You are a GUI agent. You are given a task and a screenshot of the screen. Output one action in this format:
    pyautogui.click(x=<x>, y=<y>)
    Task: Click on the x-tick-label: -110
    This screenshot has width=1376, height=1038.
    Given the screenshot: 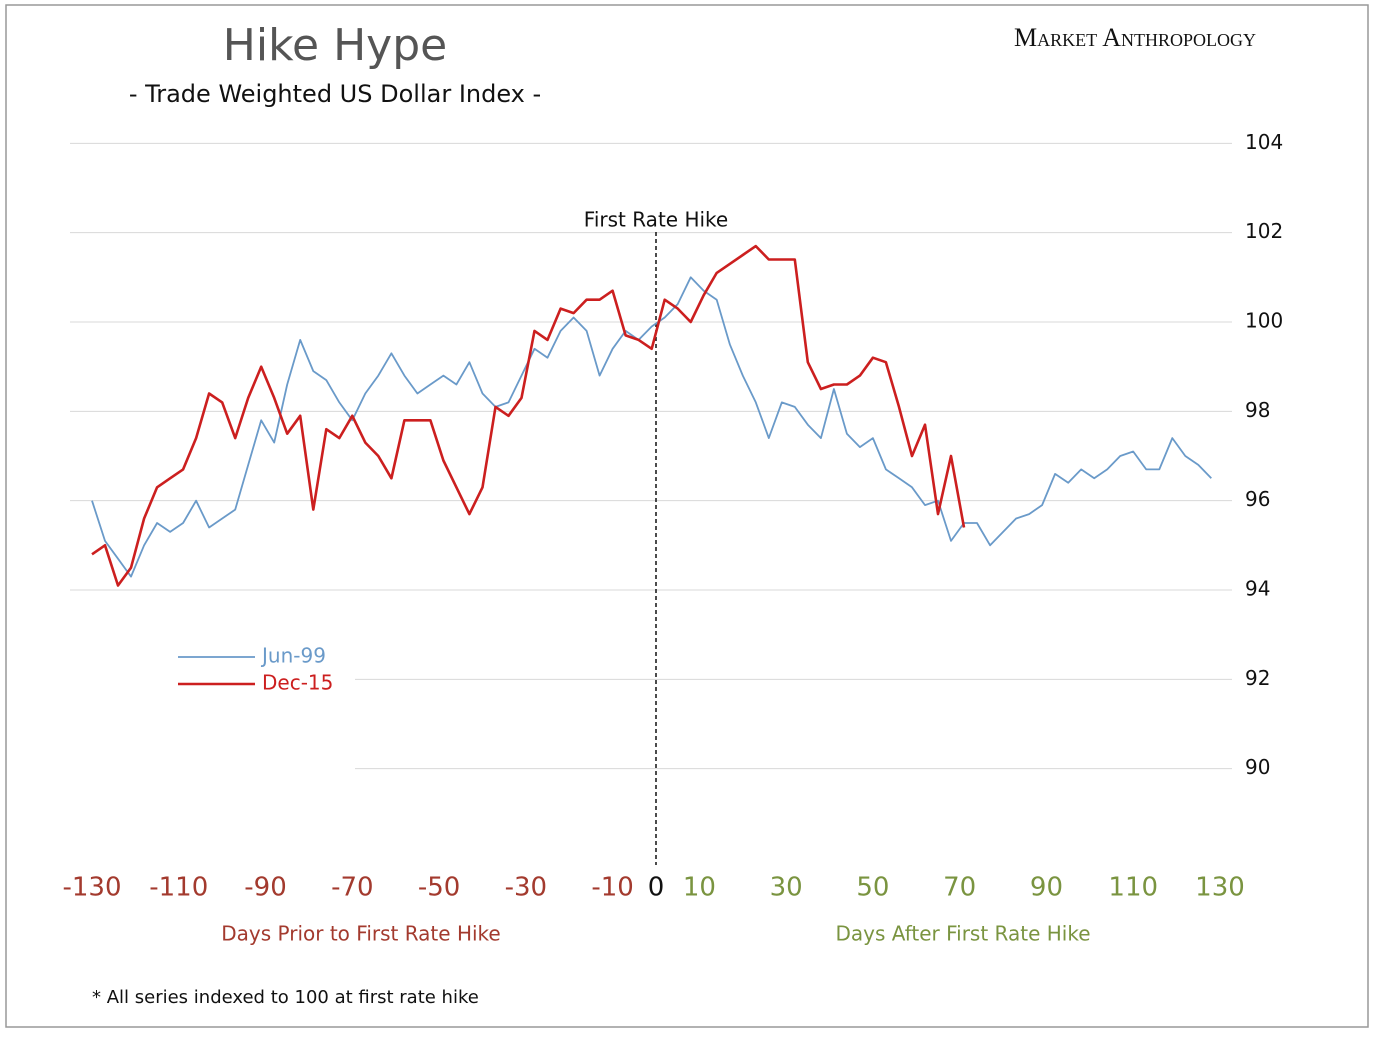 What is the action you would take?
    pyautogui.click(x=178, y=888)
    